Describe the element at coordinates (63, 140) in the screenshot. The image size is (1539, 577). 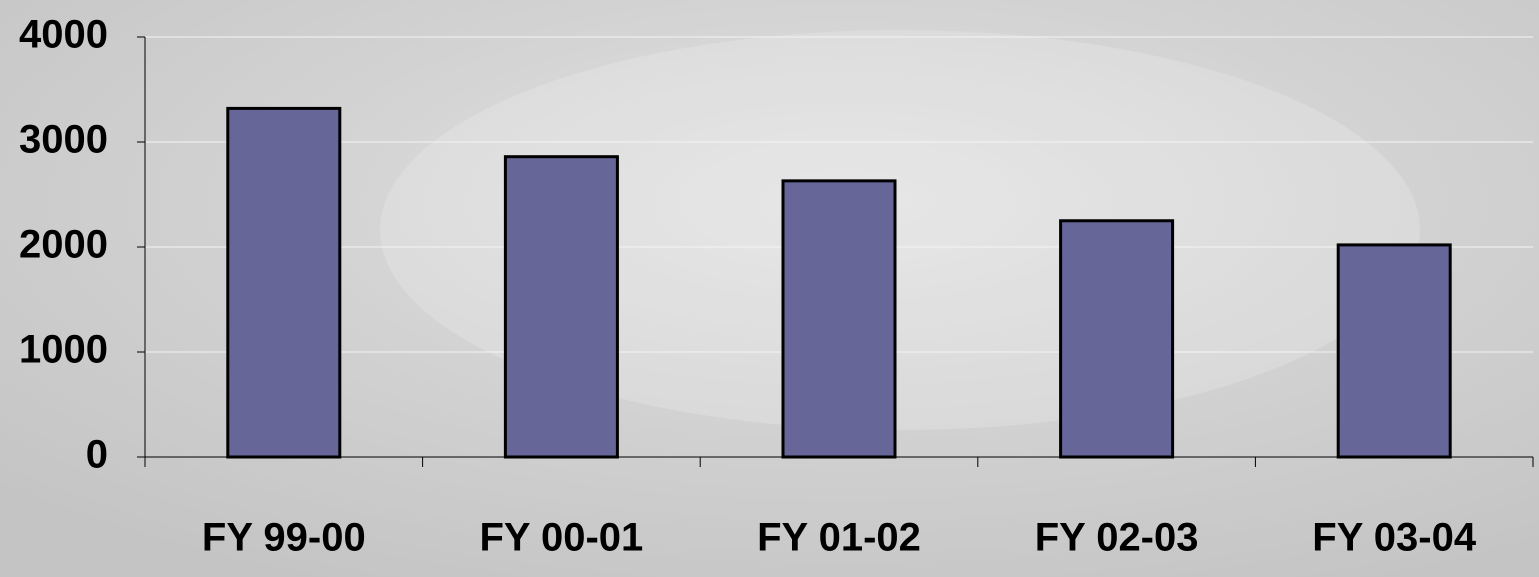
I see `y-tick-label: 3000` at that location.